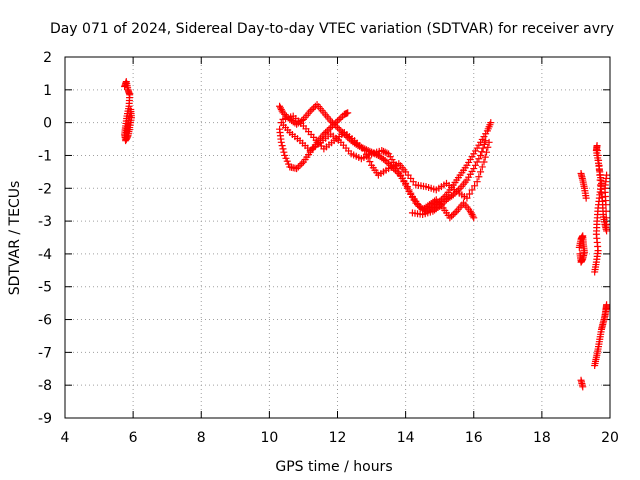 The height and width of the screenshot is (480, 640). What do you see at coordinates (15, 238) in the screenshot?
I see `y-axis-label: SDTVAR / TECUs` at bounding box center [15, 238].